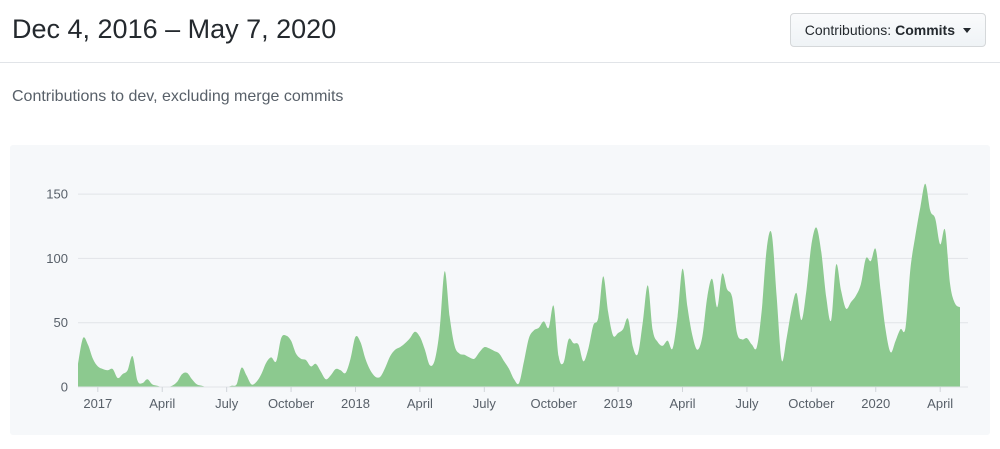 This screenshot has height=449, width=1000. I want to click on page-title: Dec 4, 2016 – May 7, 2020, so click(174, 29).